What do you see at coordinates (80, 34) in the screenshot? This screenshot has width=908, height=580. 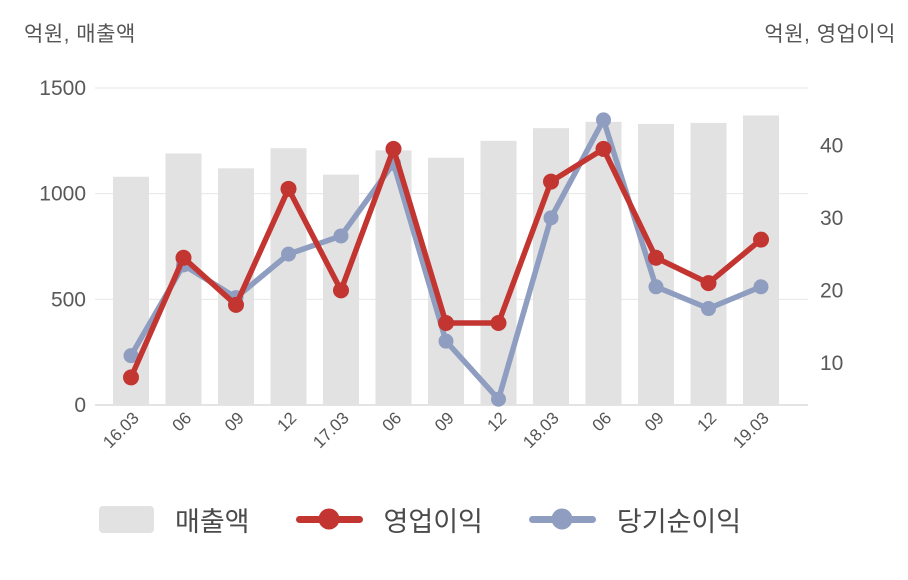 I see `left-axis-title: 억원, 매출액` at bounding box center [80, 34].